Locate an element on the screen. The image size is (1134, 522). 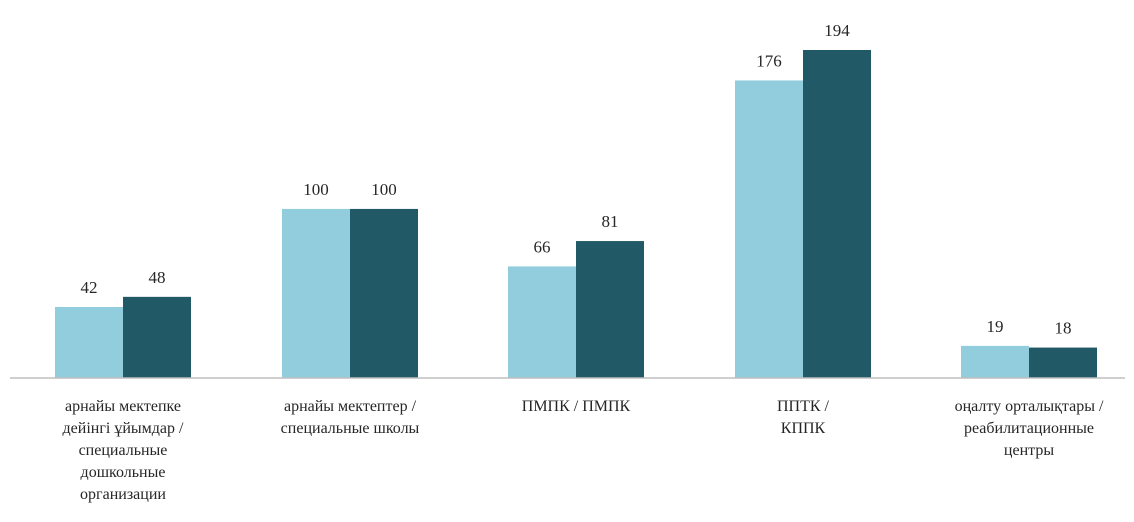
data-label-4-series-2: 194 is located at coordinates (837, 30).